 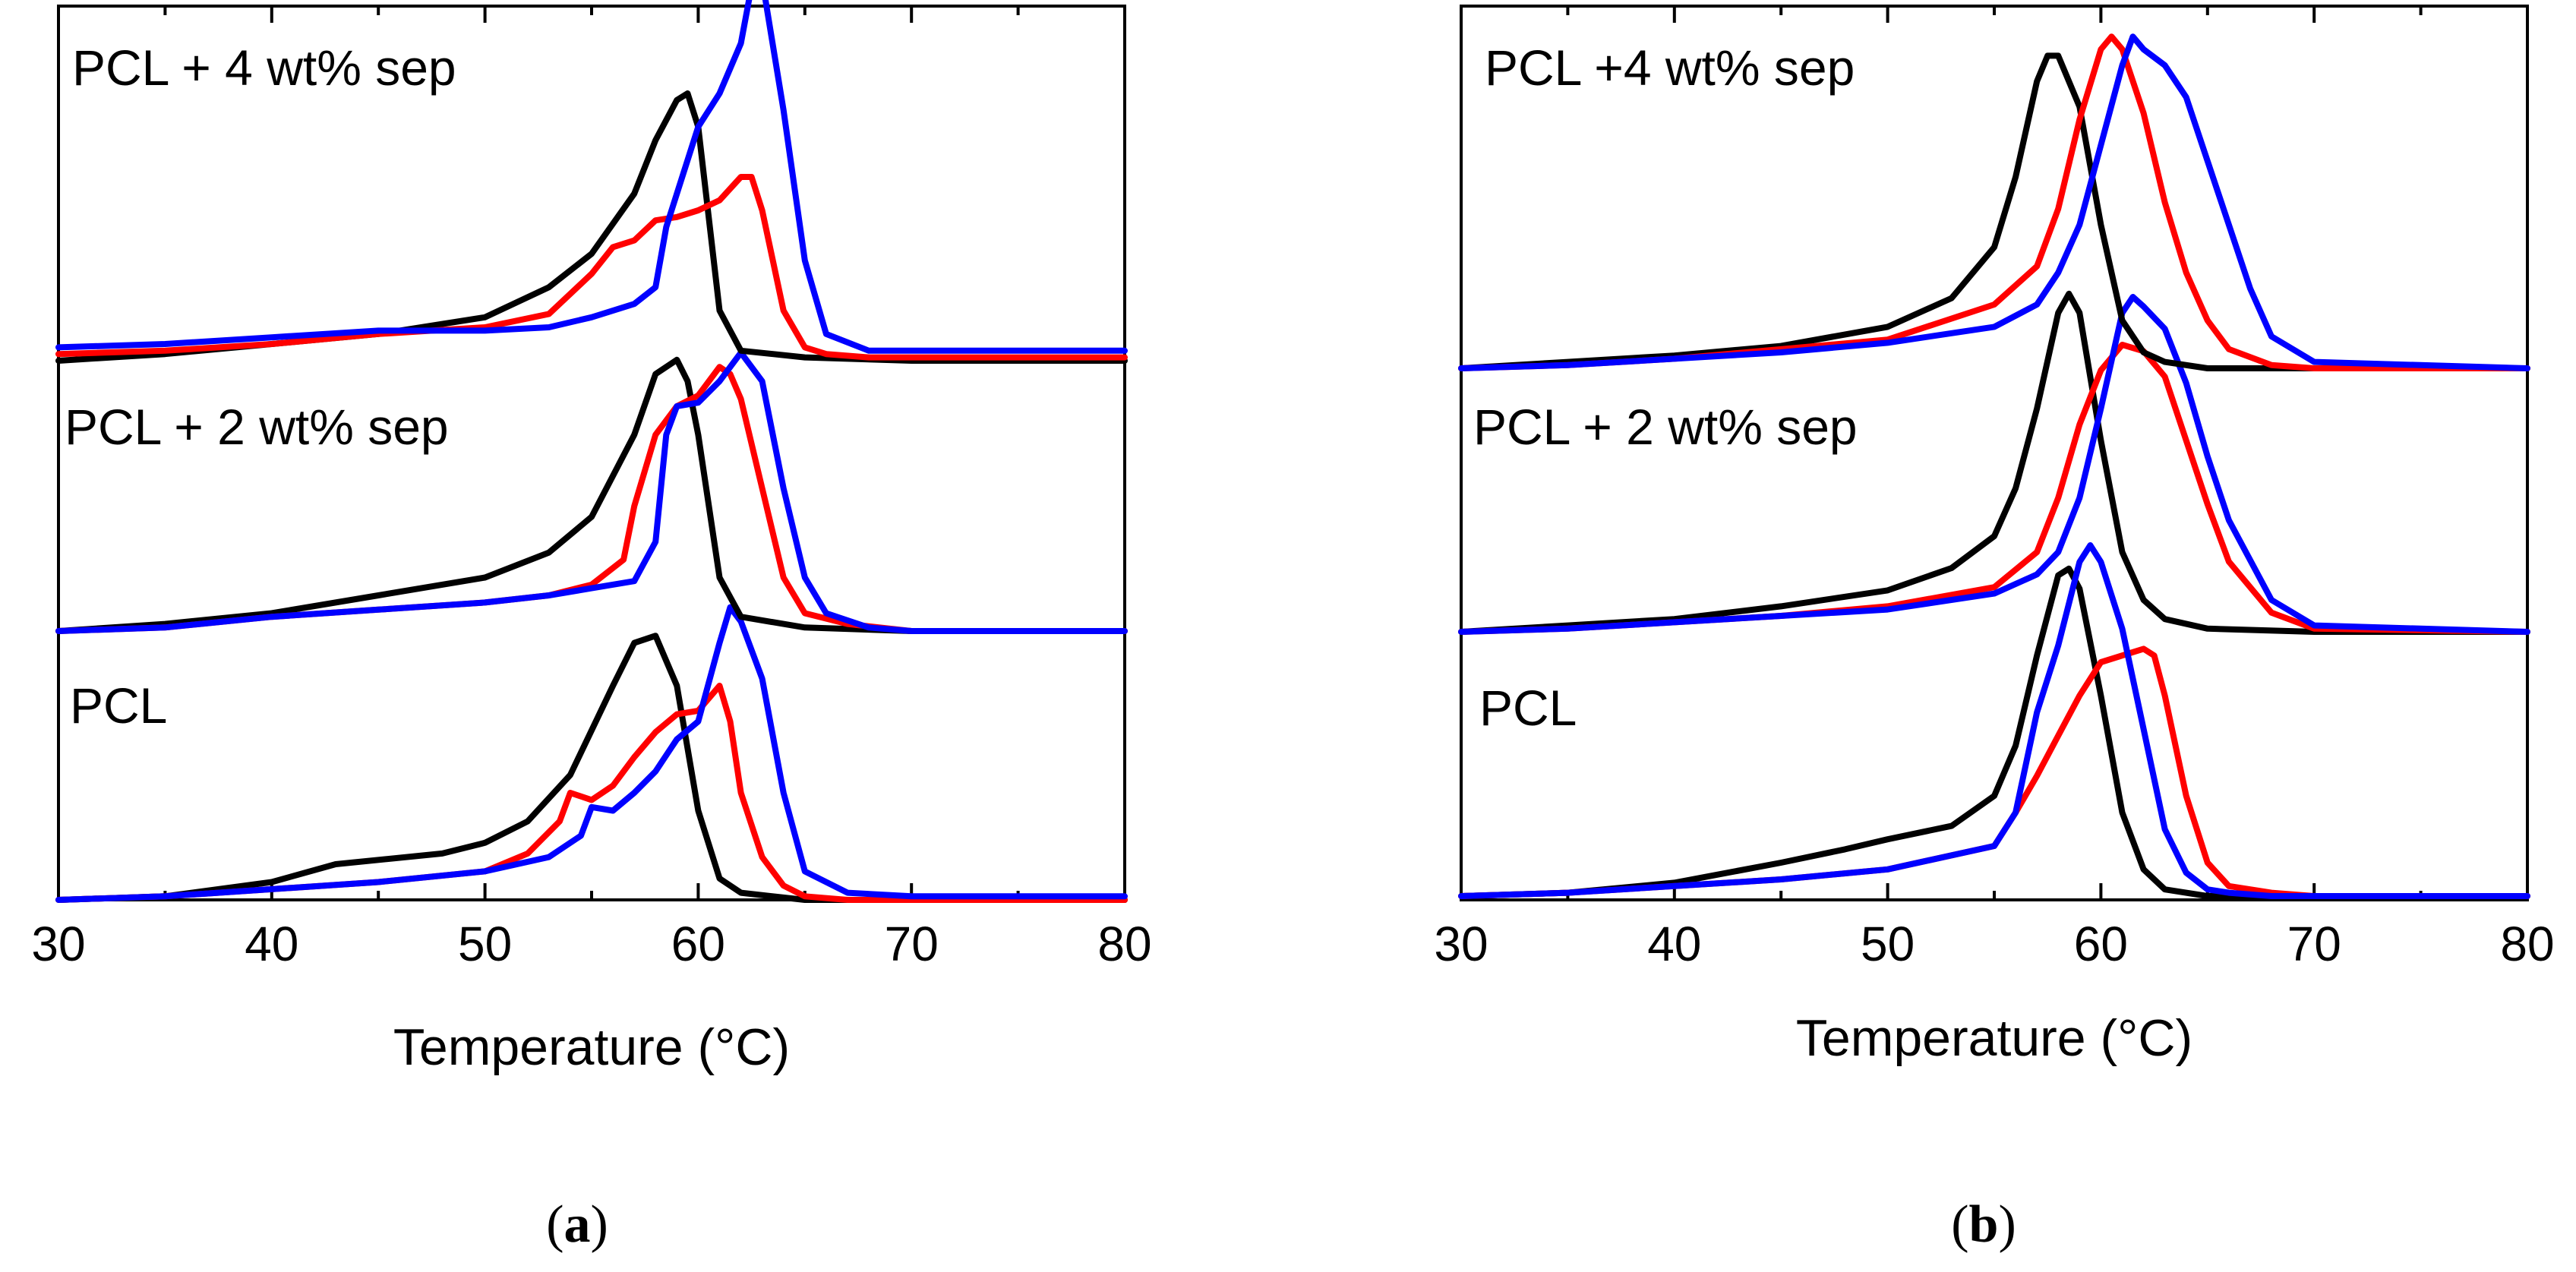 What do you see at coordinates (577, 1225) in the screenshot?
I see `panel-label: (a)` at bounding box center [577, 1225].